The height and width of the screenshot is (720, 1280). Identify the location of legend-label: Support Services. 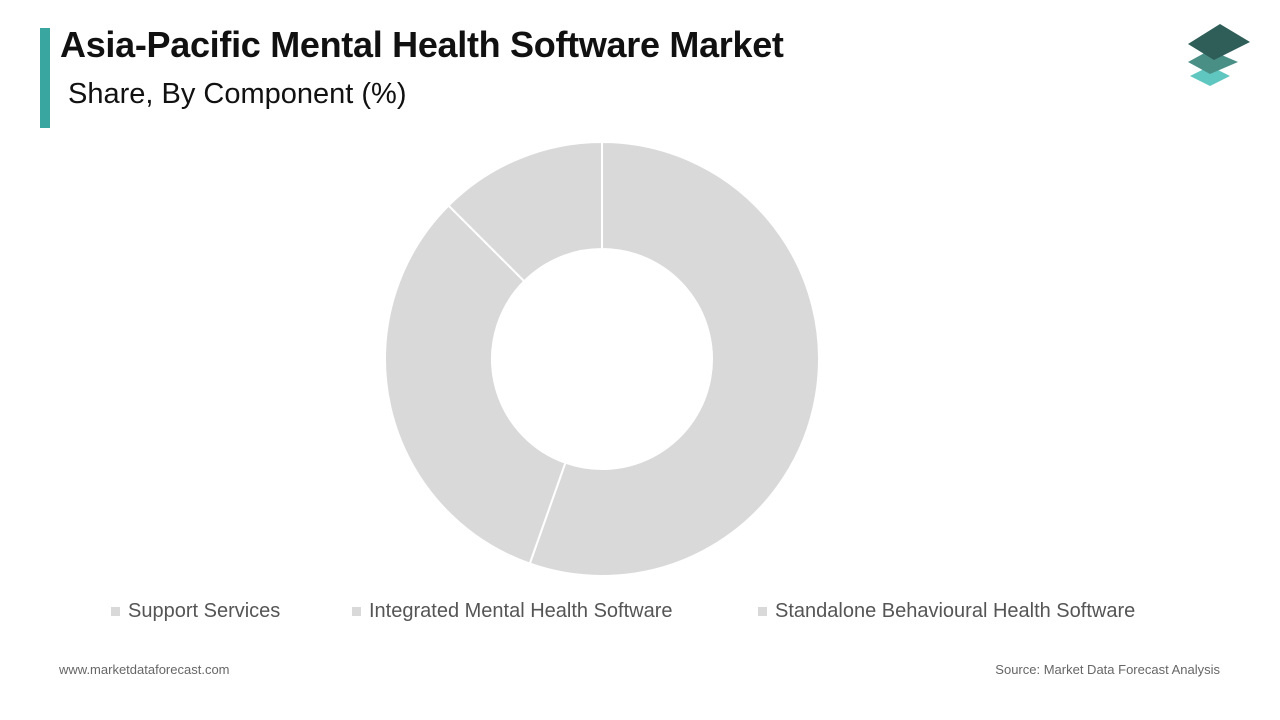
(204, 611).